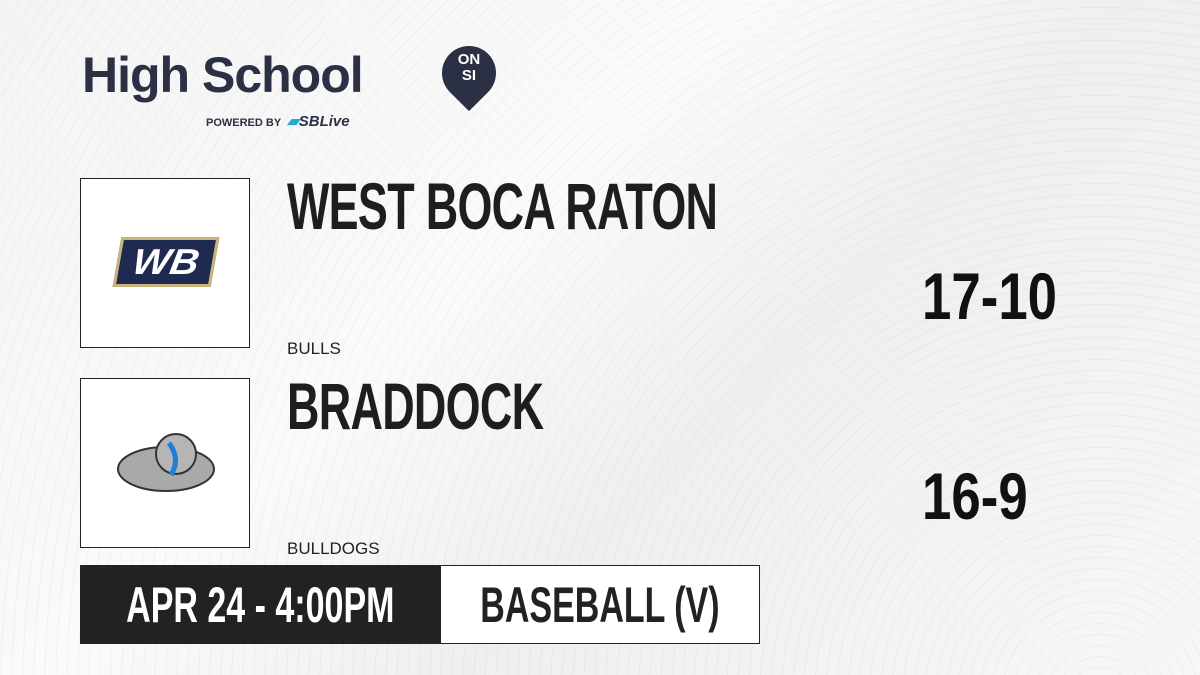  I want to click on on-si-badge: ON SI, so click(469, 67).